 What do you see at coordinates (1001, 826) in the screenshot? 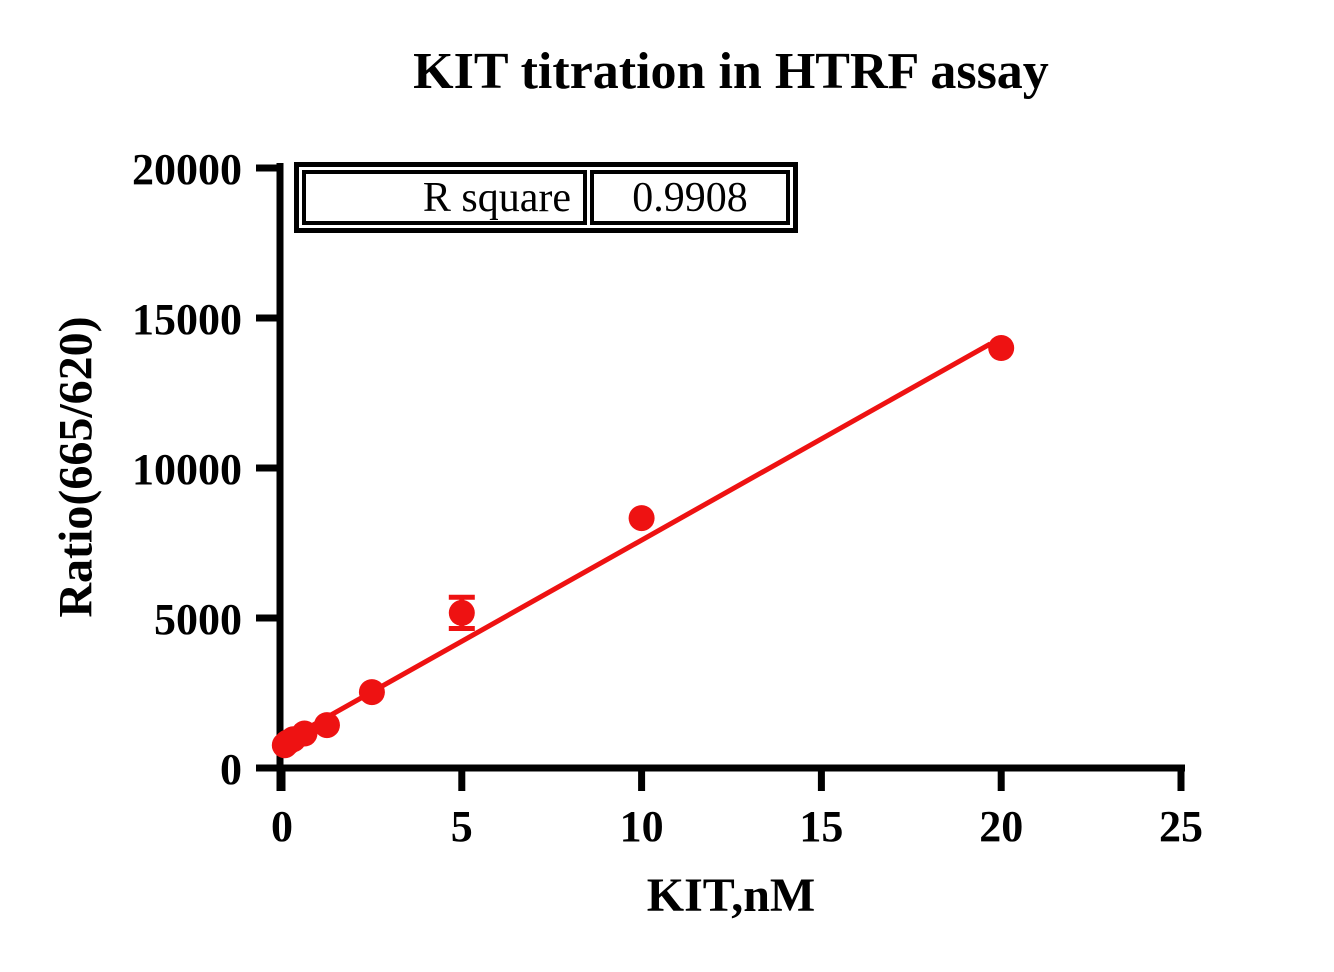
I see `x-tick-label: 20` at bounding box center [1001, 826].